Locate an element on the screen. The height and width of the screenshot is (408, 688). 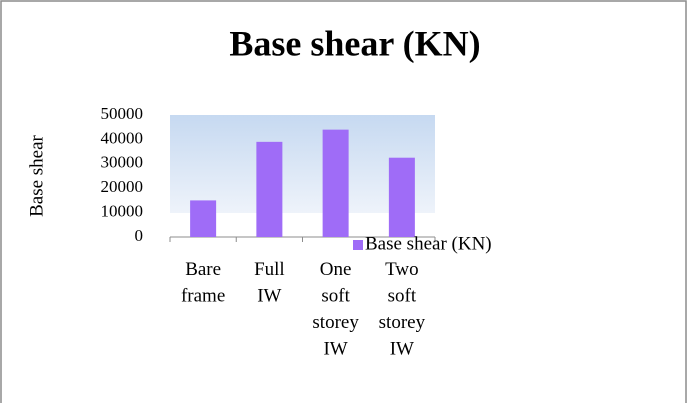
x-tick-label-line: Full is located at coordinates (269, 269).